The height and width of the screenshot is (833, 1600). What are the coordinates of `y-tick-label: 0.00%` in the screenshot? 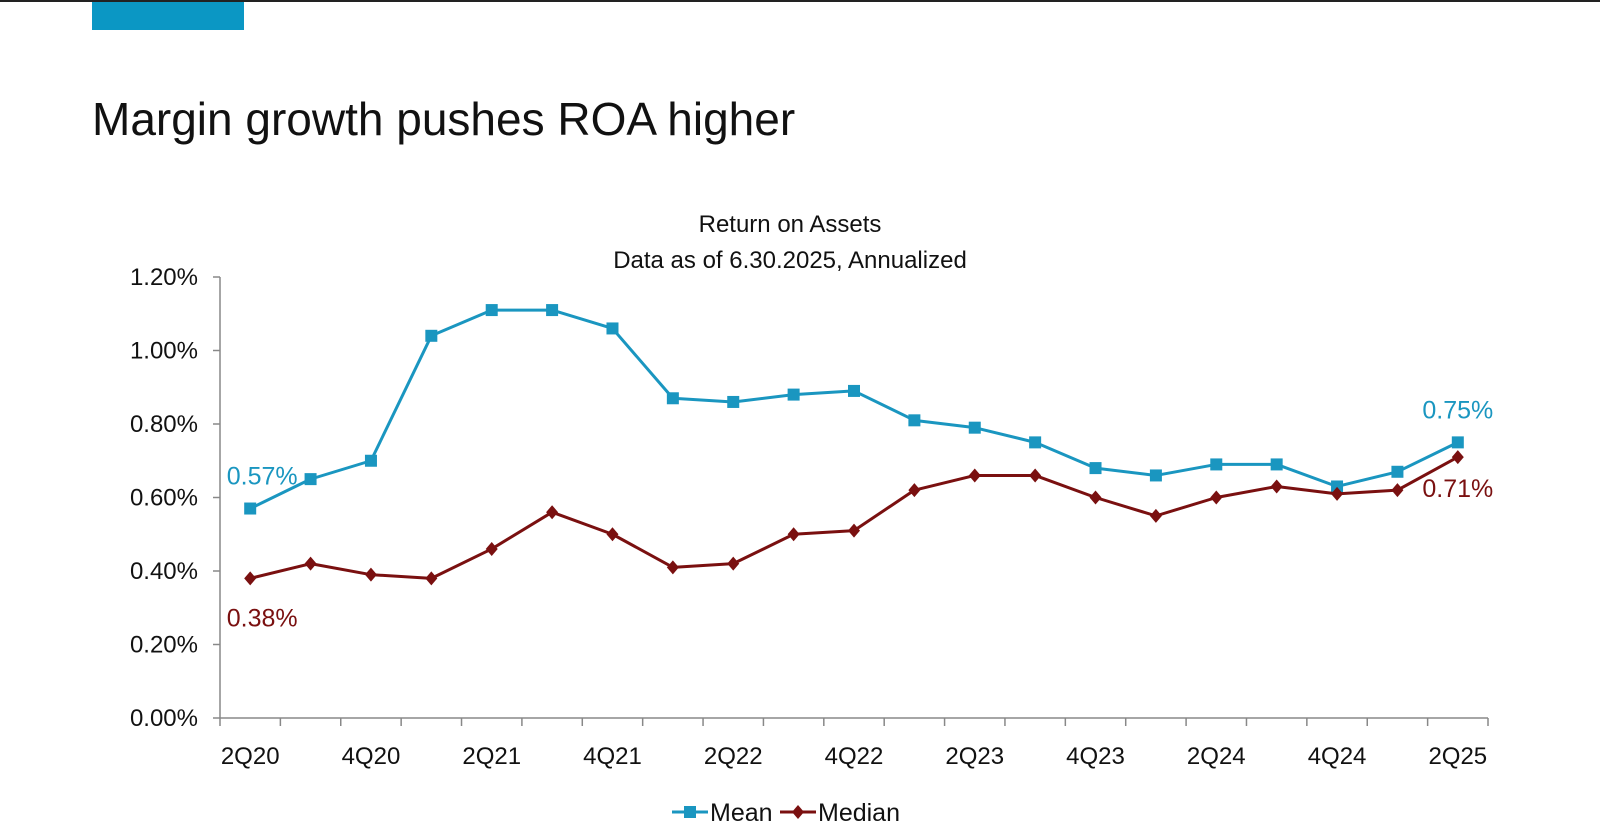 It's located at (164, 718).